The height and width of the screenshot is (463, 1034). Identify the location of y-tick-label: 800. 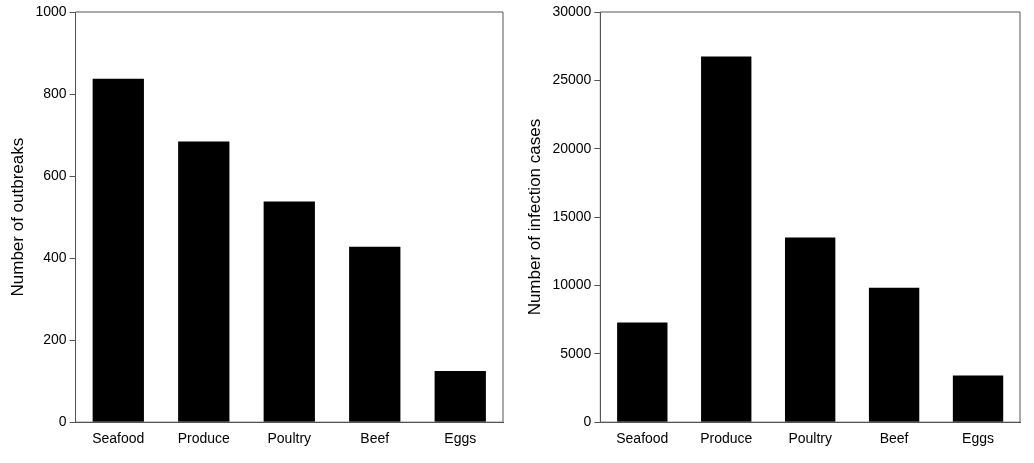
(55, 92).